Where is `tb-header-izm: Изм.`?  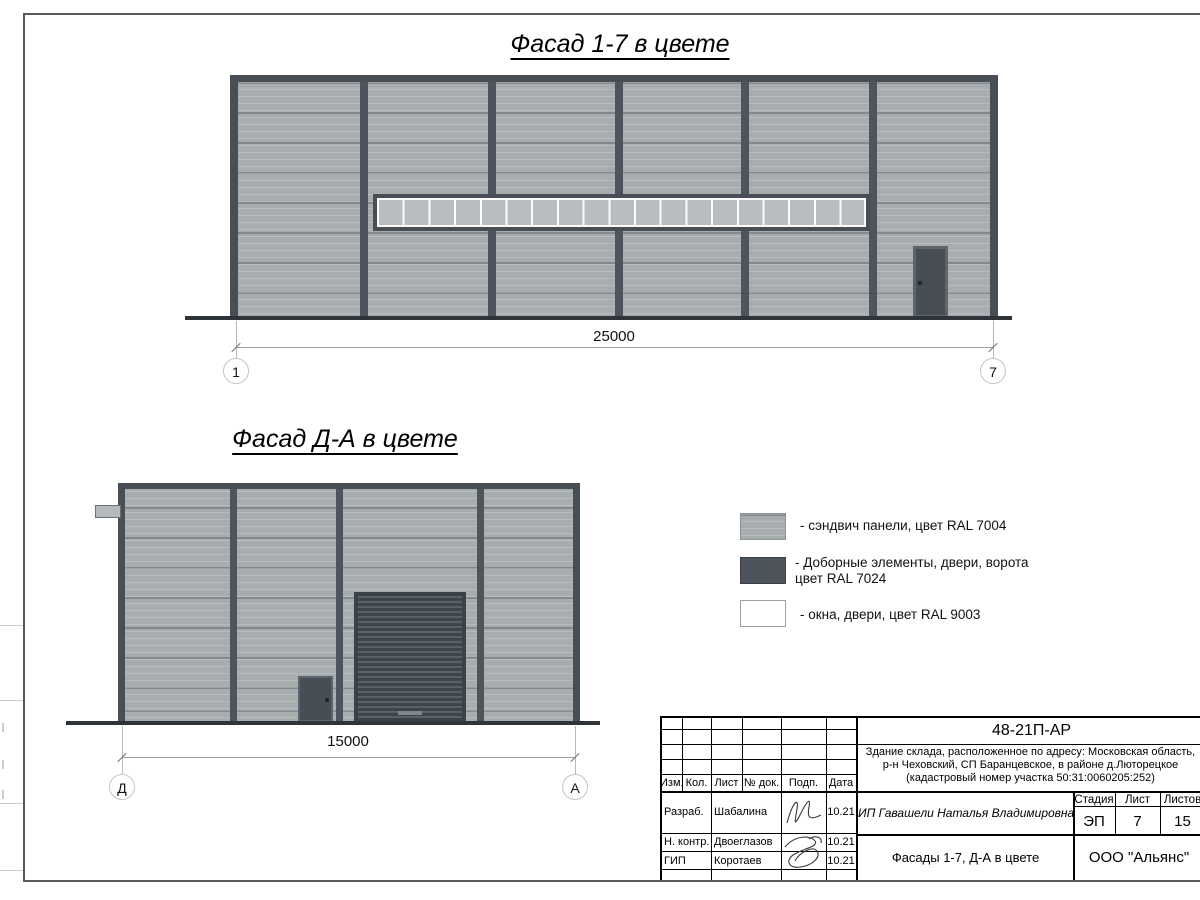 tb-header-izm: Изм. is located at coordinates (672, 783).